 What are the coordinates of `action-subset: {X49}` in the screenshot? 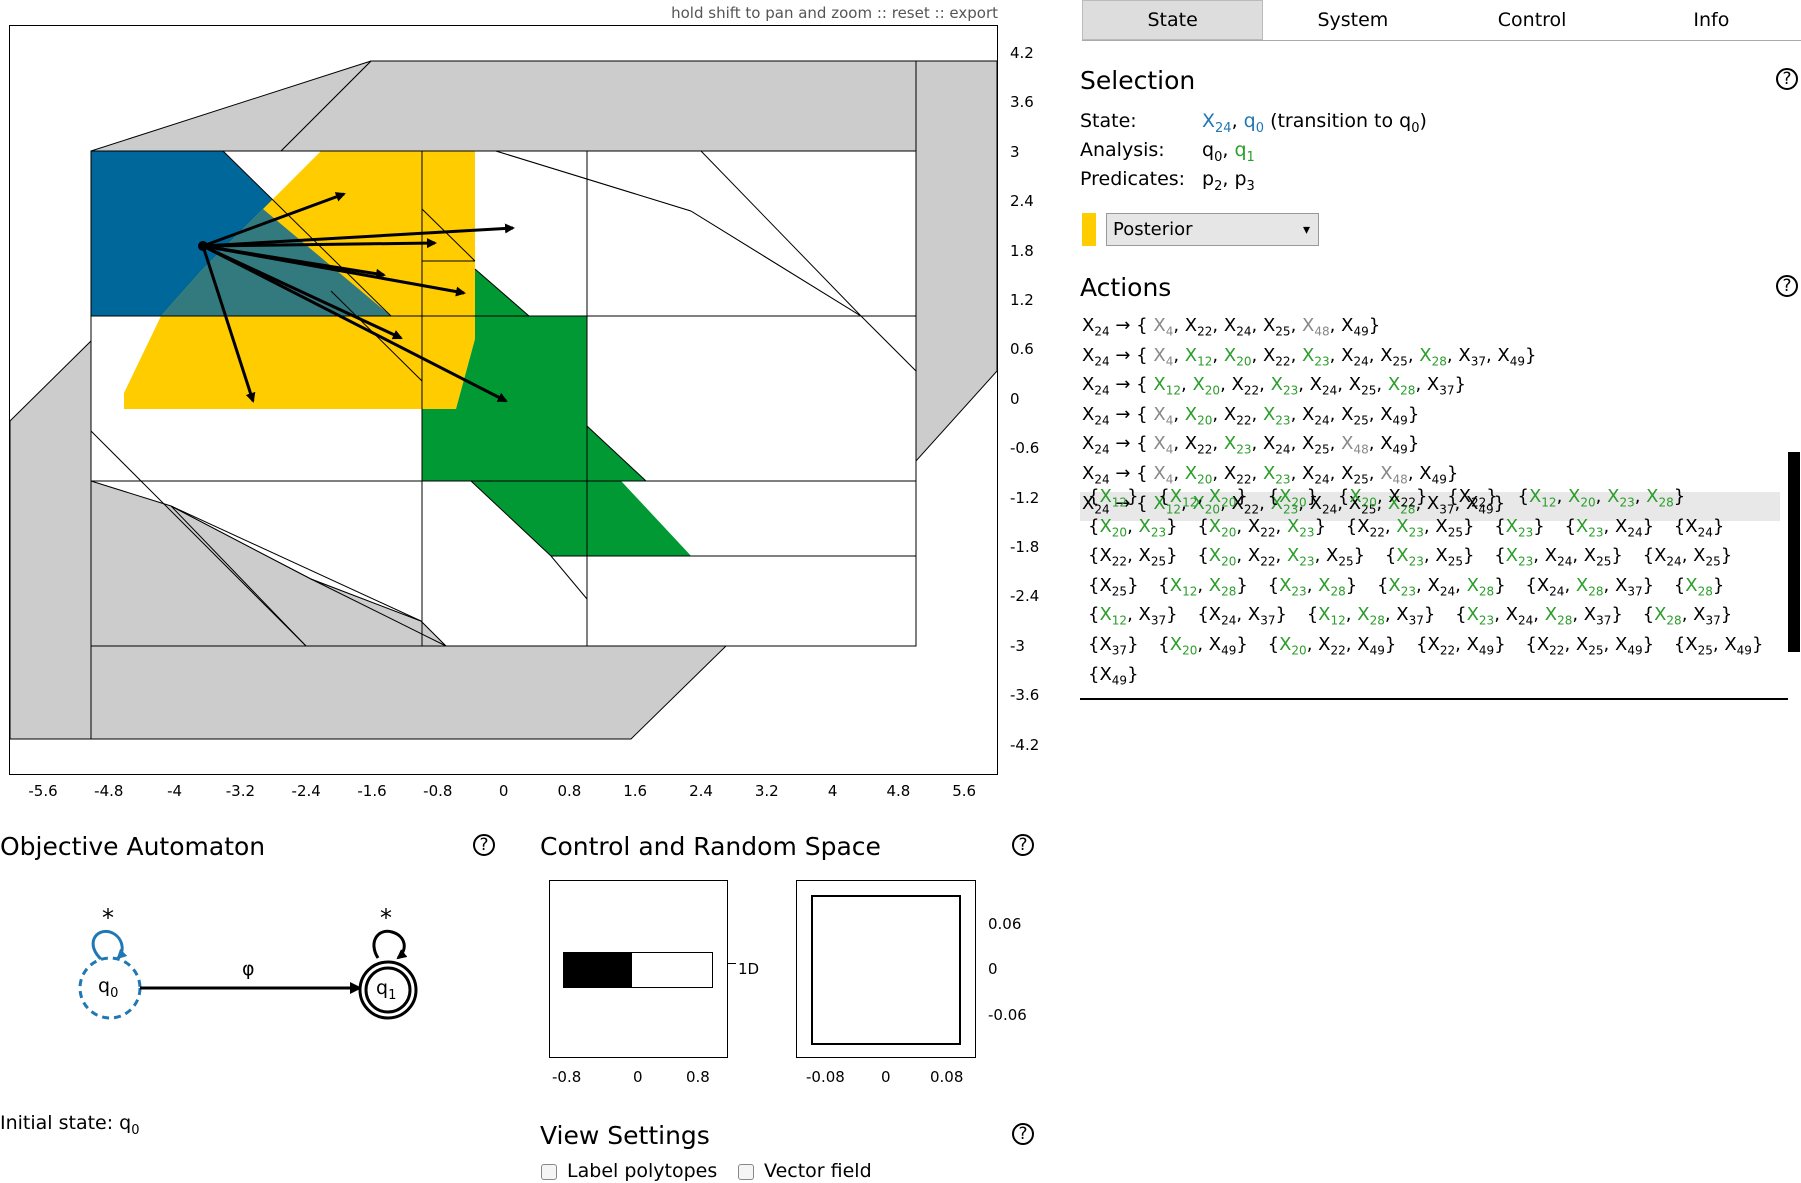 It's located at (1113, 675).